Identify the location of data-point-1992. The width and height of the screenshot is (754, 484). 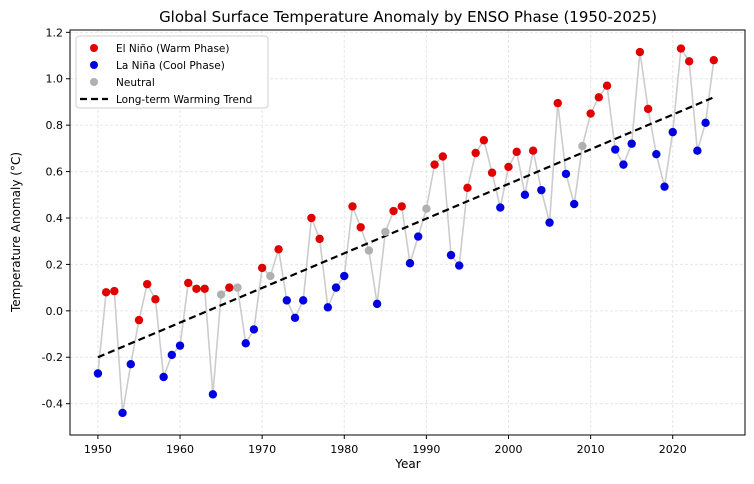
(443, 156).